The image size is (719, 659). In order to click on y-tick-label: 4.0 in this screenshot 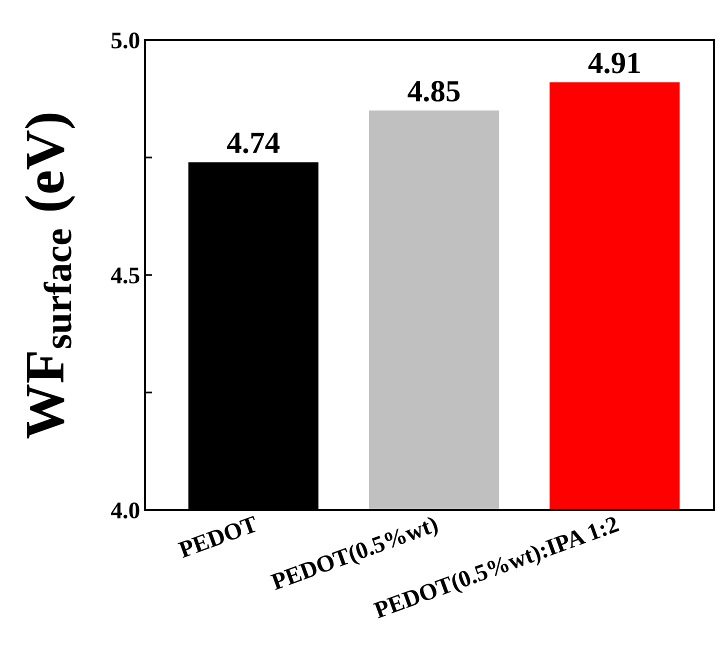, I will do `click(125, 510)`.